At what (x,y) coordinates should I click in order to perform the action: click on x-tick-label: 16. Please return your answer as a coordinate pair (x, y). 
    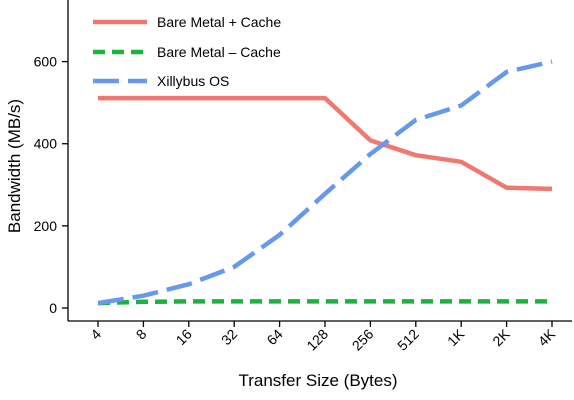
    Looking at the image, I should click on (184, 337).